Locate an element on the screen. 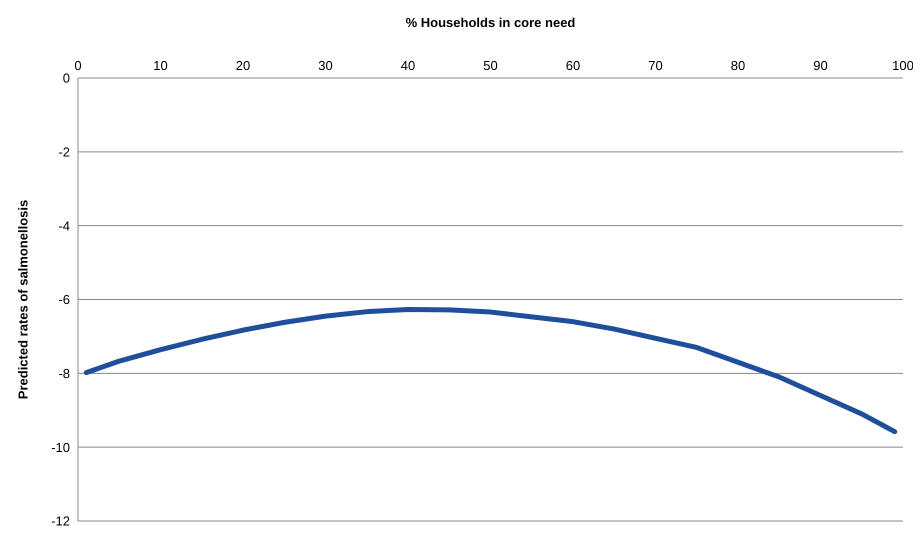 The image size is (921, 537). x-axis-title: % Households in core need is located at coordinates (491, 22).